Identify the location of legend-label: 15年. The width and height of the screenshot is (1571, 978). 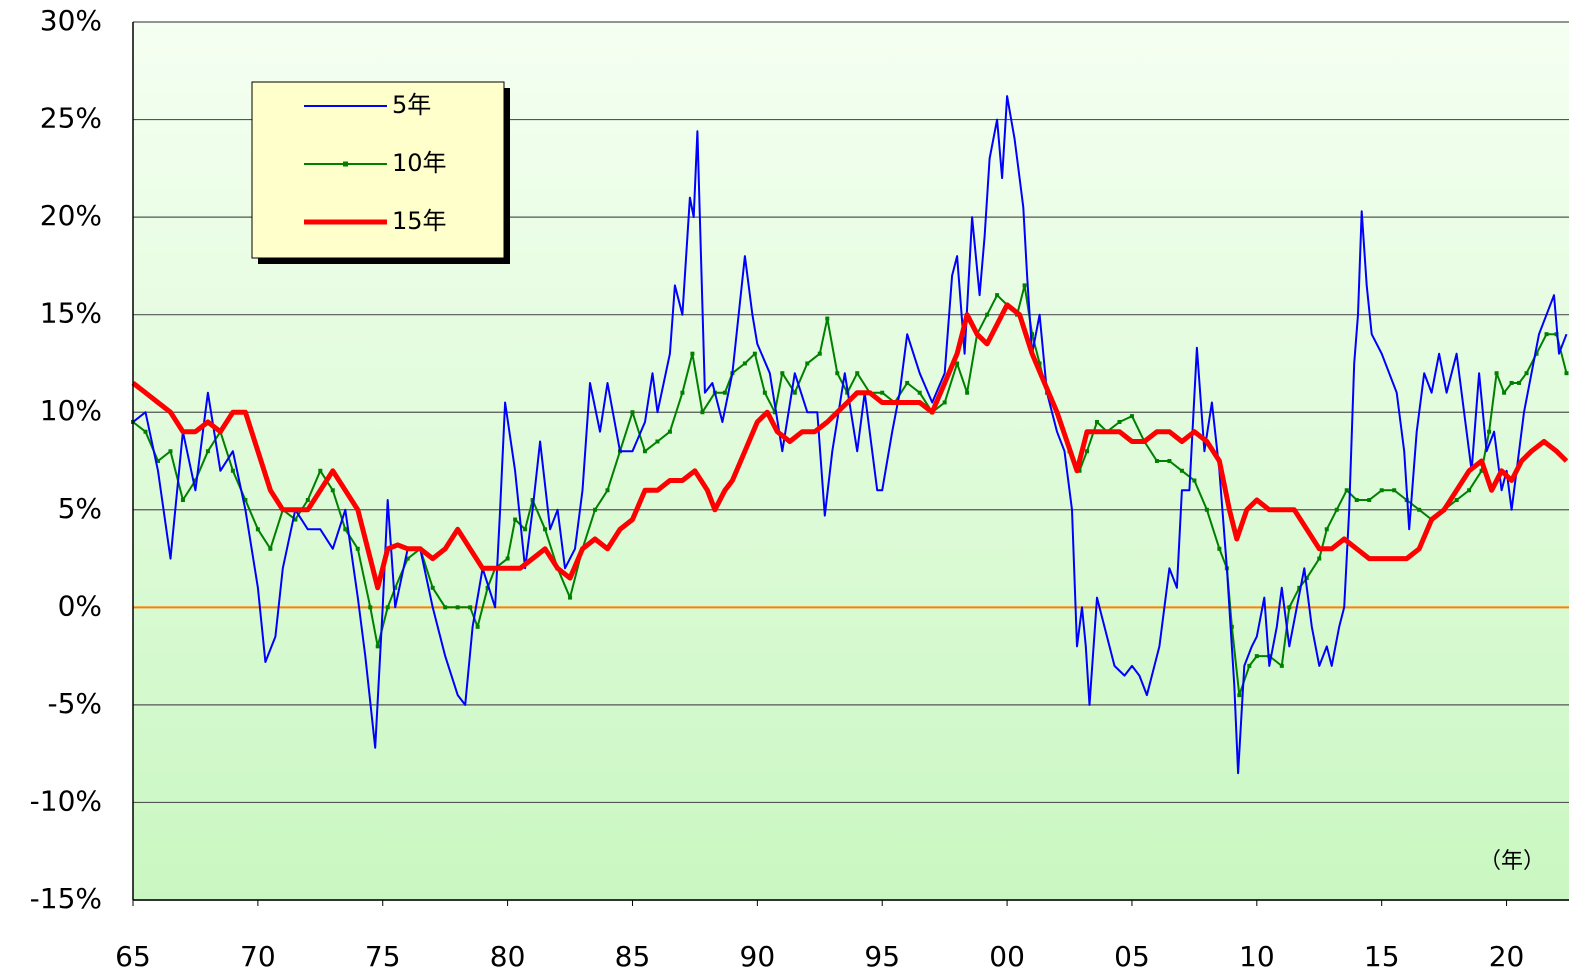
(419, 221).